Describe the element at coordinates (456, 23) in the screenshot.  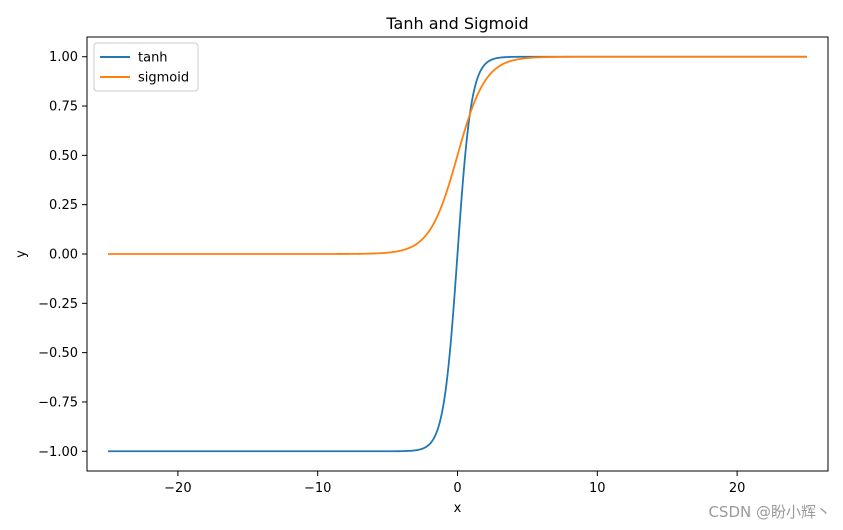
I see `chart-title: Tanh and Sigmoid` at that location.